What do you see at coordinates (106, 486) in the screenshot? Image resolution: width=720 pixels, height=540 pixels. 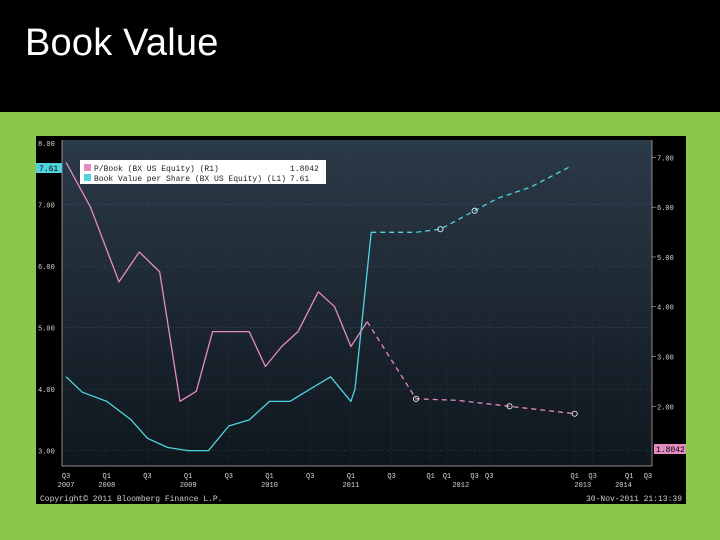 I see `x-year-label: 2008` at bounding box center [106, 486].